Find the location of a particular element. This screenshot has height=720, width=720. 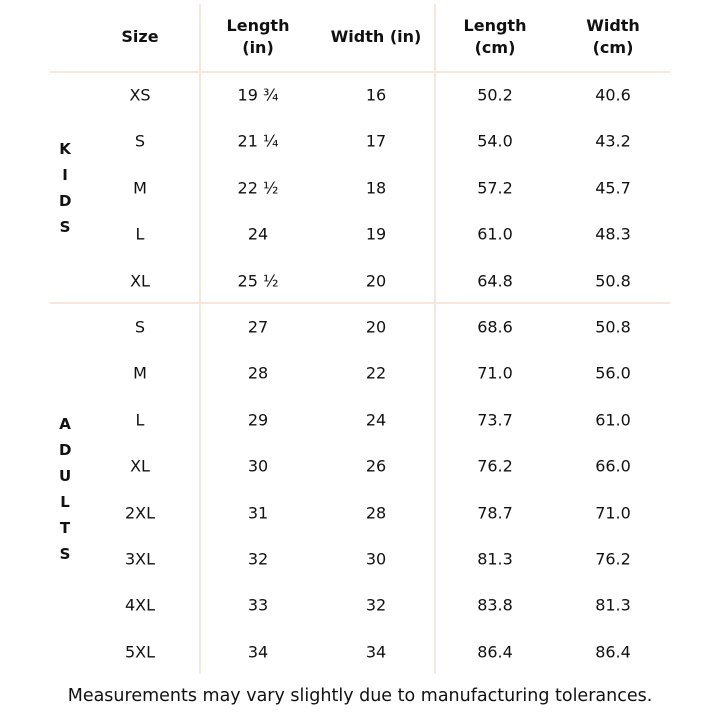

measure-cell: 66.0 is located at coordinates (613, 466).